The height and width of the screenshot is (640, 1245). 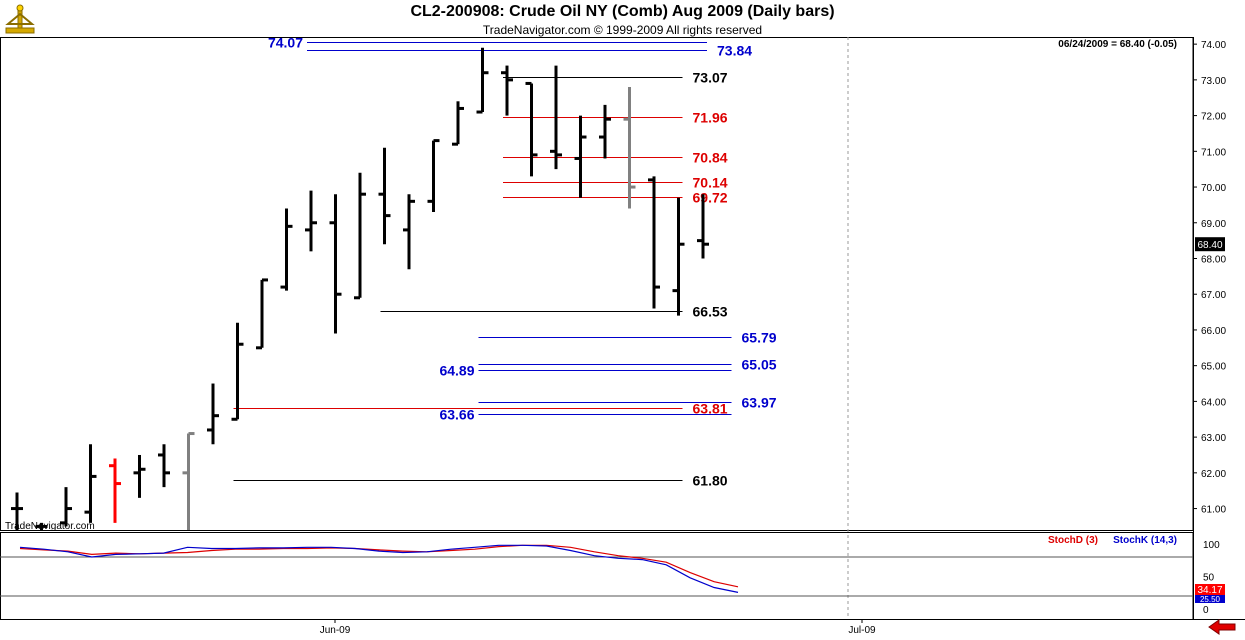 I want to click on level-label: 64.89, so click(x=456, y=371).